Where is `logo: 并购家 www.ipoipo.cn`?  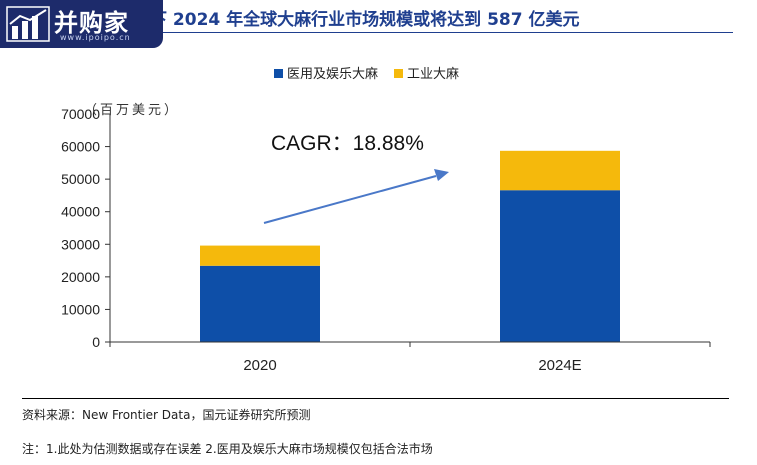 logo: 并购家 www.ipoipo.cn is located at coordinates (81, 24).